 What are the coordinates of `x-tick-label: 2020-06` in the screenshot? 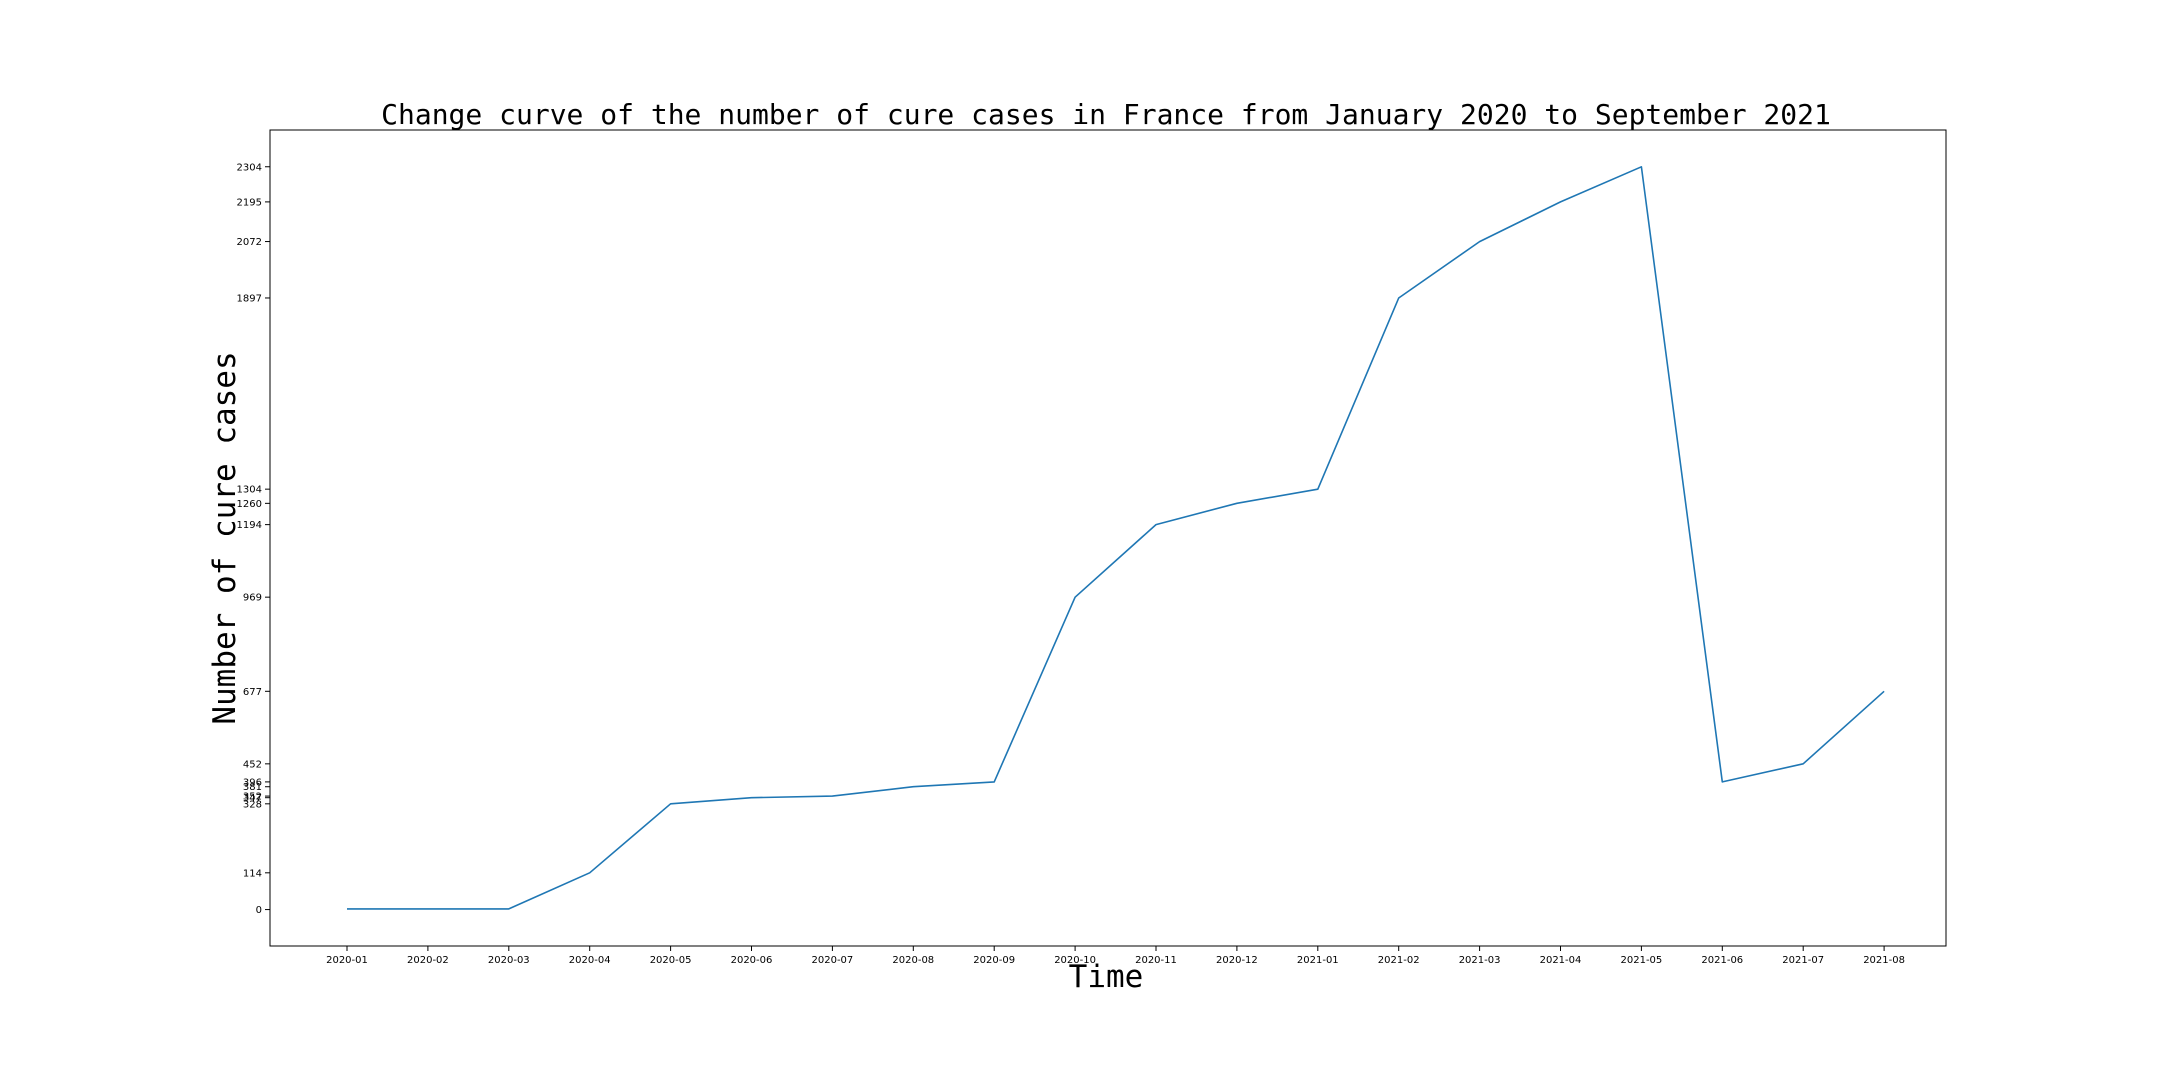 It's located at (752, 960).